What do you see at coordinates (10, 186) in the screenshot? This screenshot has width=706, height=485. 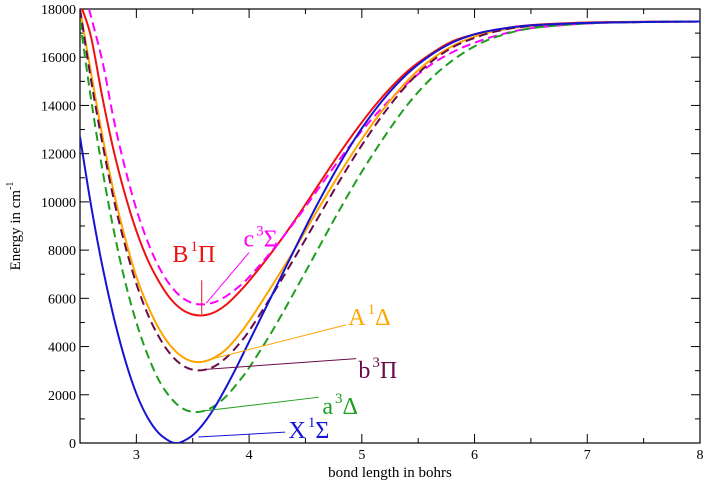 I see `y-axis-title-sup: -1` at bounding box center [10, 186].